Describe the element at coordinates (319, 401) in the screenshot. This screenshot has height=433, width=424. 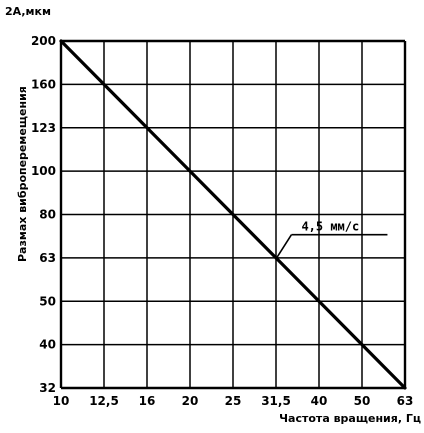
I see `x-tick-label: 40` at that location.